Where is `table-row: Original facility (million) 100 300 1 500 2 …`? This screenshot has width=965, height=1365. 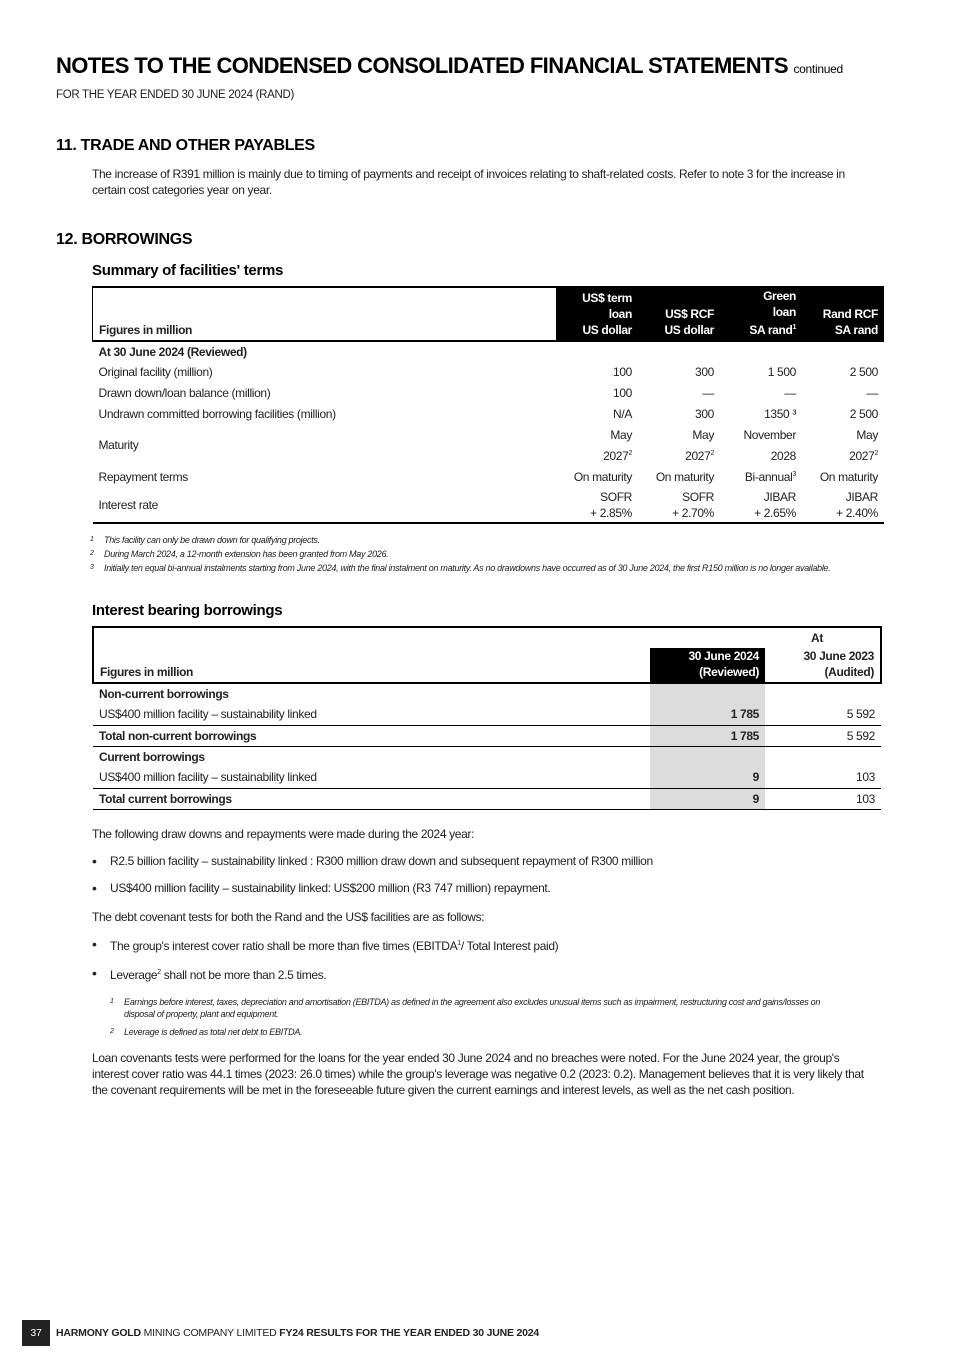 table-row: Original facility (million) 100 300 1 500 2 … is located at coordinates (489, 371).